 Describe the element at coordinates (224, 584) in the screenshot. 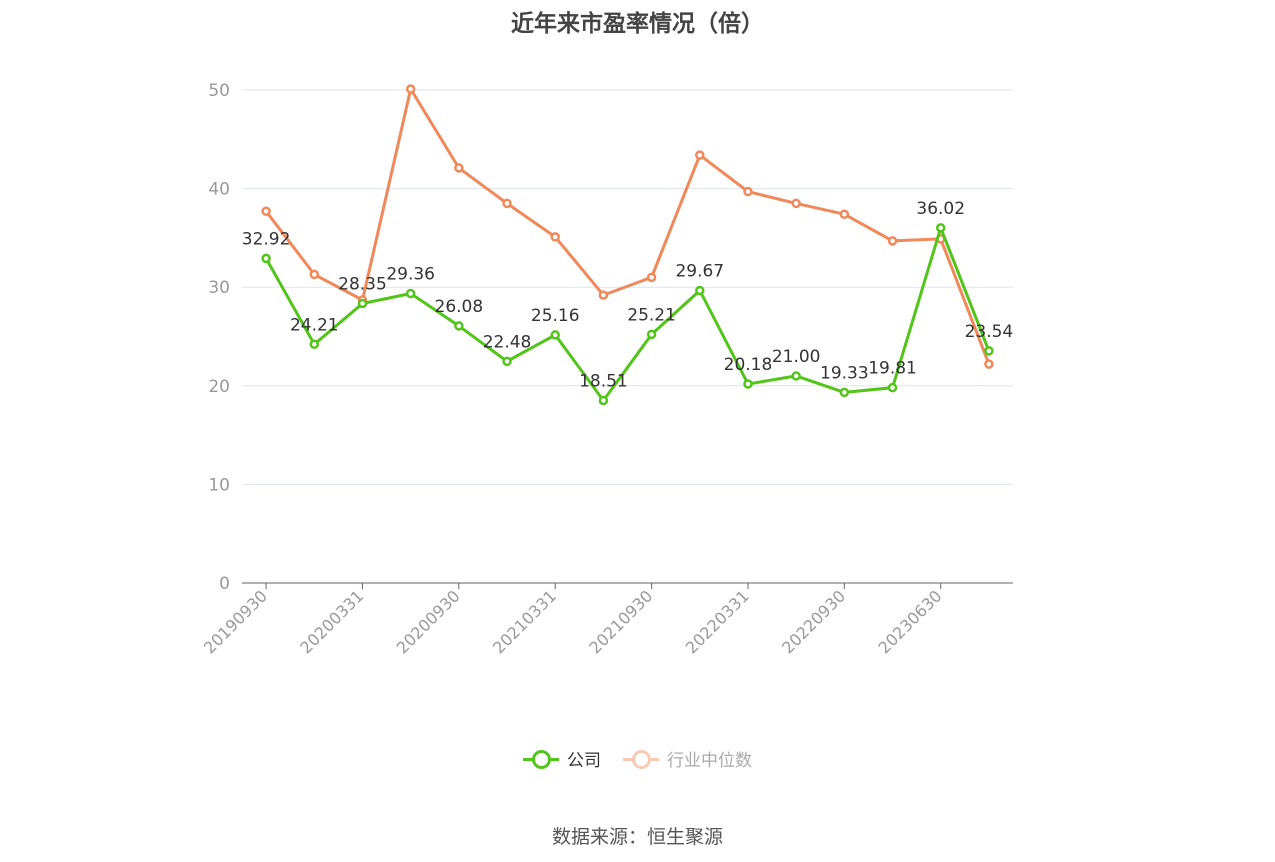

I see `y-tick-label: 0` at that location.